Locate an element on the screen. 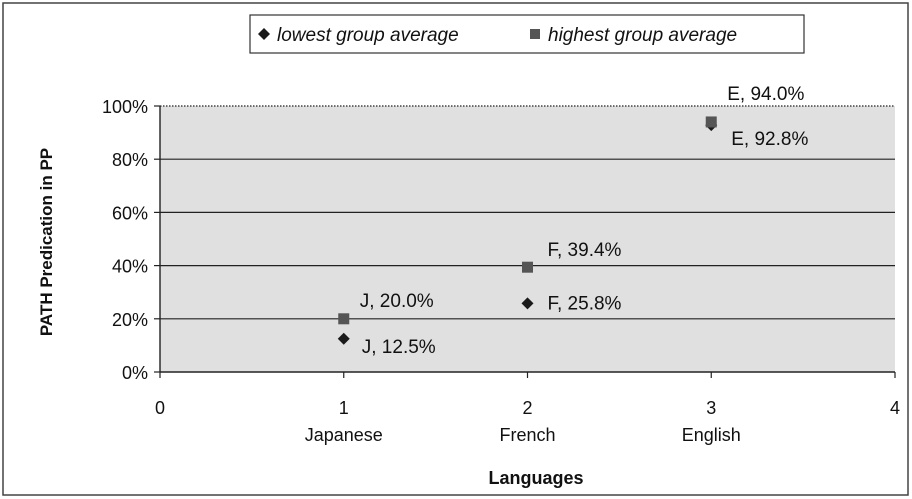 This screenshot has height=499, width=912. data-label: J, 12.5% is located at coordinates (399, 347).